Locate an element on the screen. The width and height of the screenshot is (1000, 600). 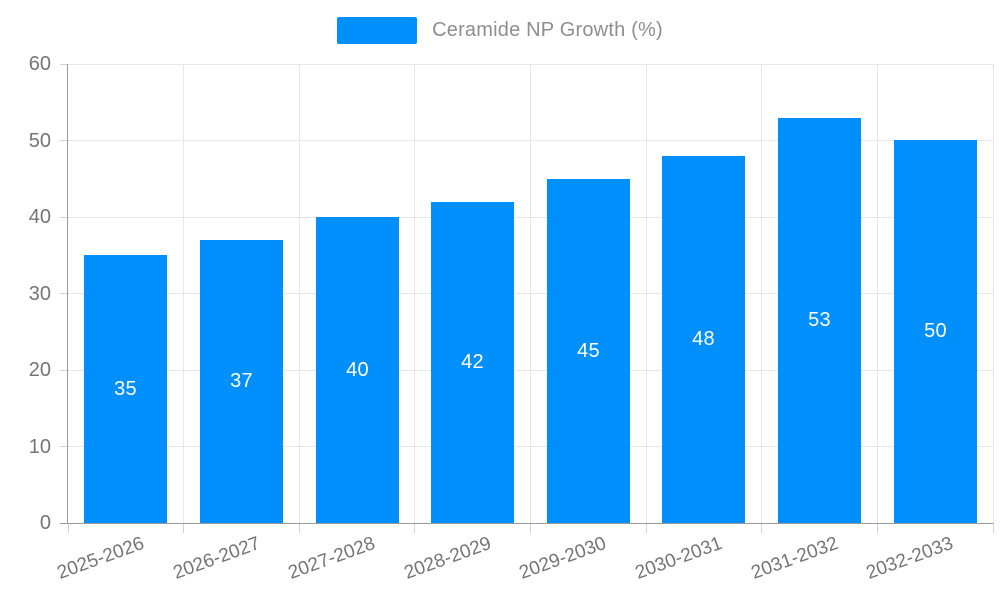
bar-value-label: 53 is located at coordinates (819, 320).